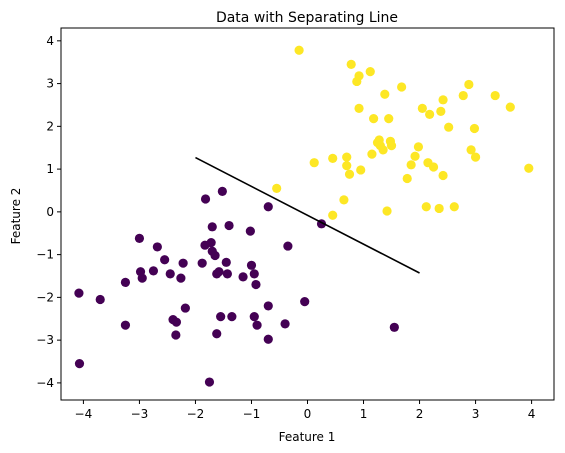  What do you see at coordinates (84, 414) in the screenshot?
I see `x-tick-label: −4` at bounding box center [84, 414].